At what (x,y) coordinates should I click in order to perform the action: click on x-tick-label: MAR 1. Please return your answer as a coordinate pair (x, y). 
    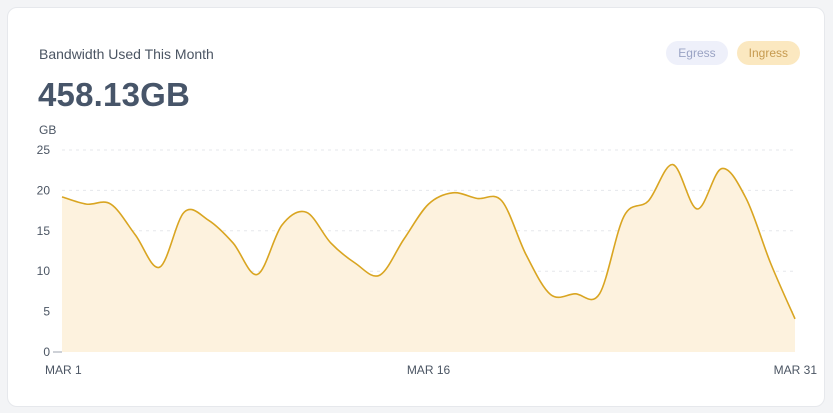
    Looking at the image, I should click on (63, 370).